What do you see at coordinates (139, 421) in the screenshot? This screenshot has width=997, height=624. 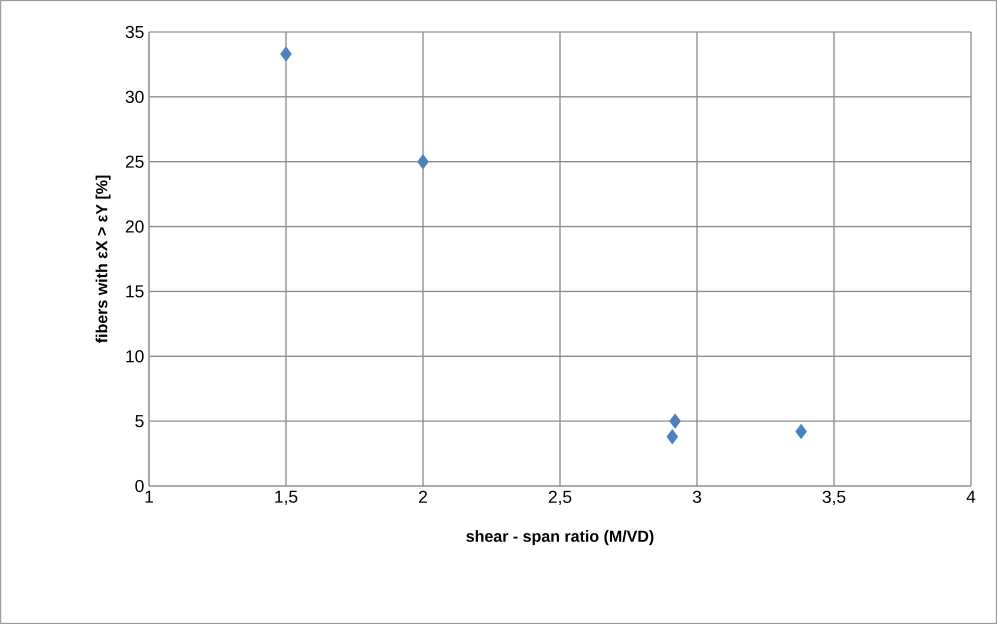 I see `y-tick-label: 5` at bounding box center [139, 421].